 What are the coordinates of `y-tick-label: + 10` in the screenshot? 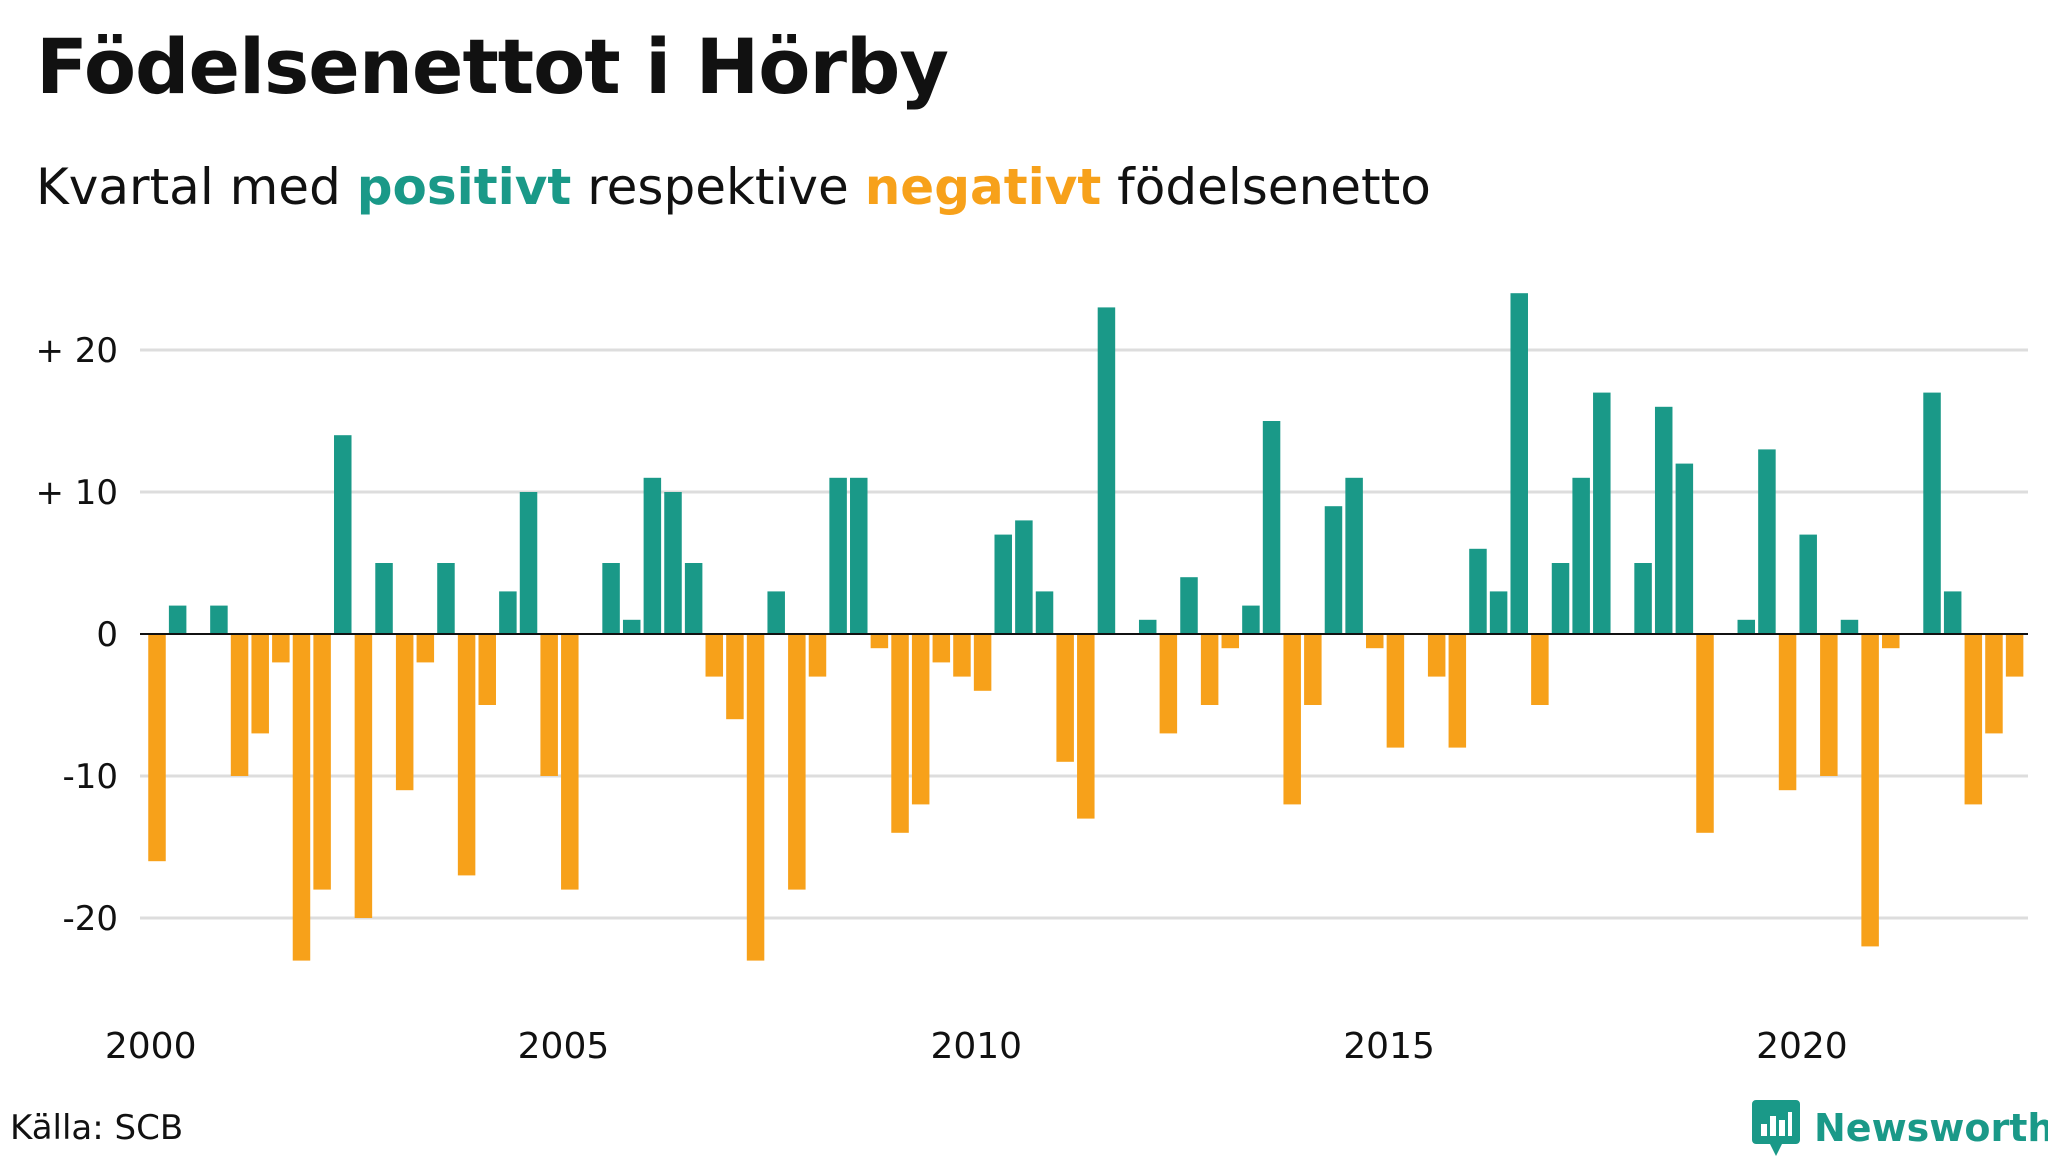 It's located at (76, 493).